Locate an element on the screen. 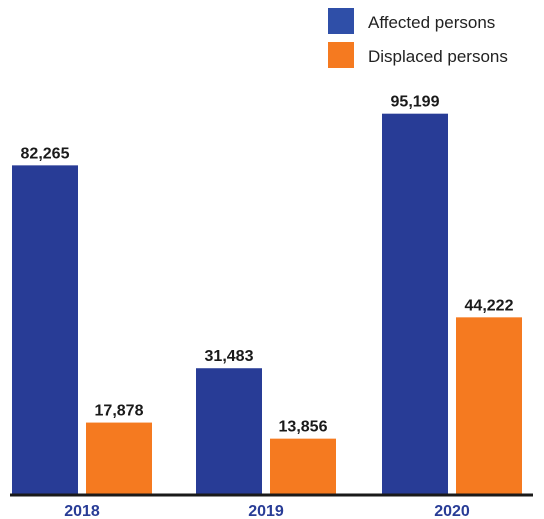 The image size is (544, 519). x-tick-label-2019: 2019 is located at coordinates (266, 511).